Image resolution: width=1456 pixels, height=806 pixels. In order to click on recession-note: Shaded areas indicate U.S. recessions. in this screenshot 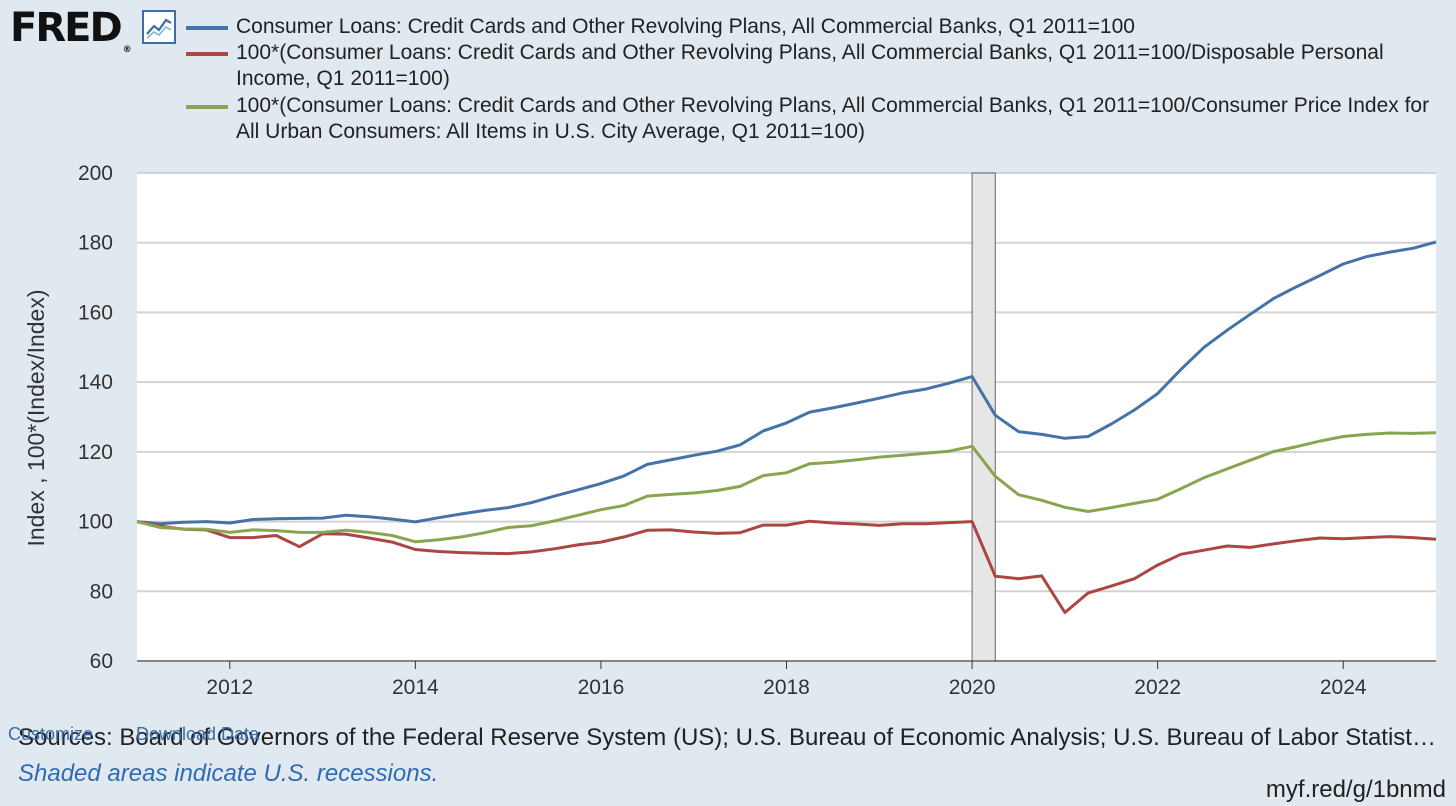, I will do `click(228, 773)`.